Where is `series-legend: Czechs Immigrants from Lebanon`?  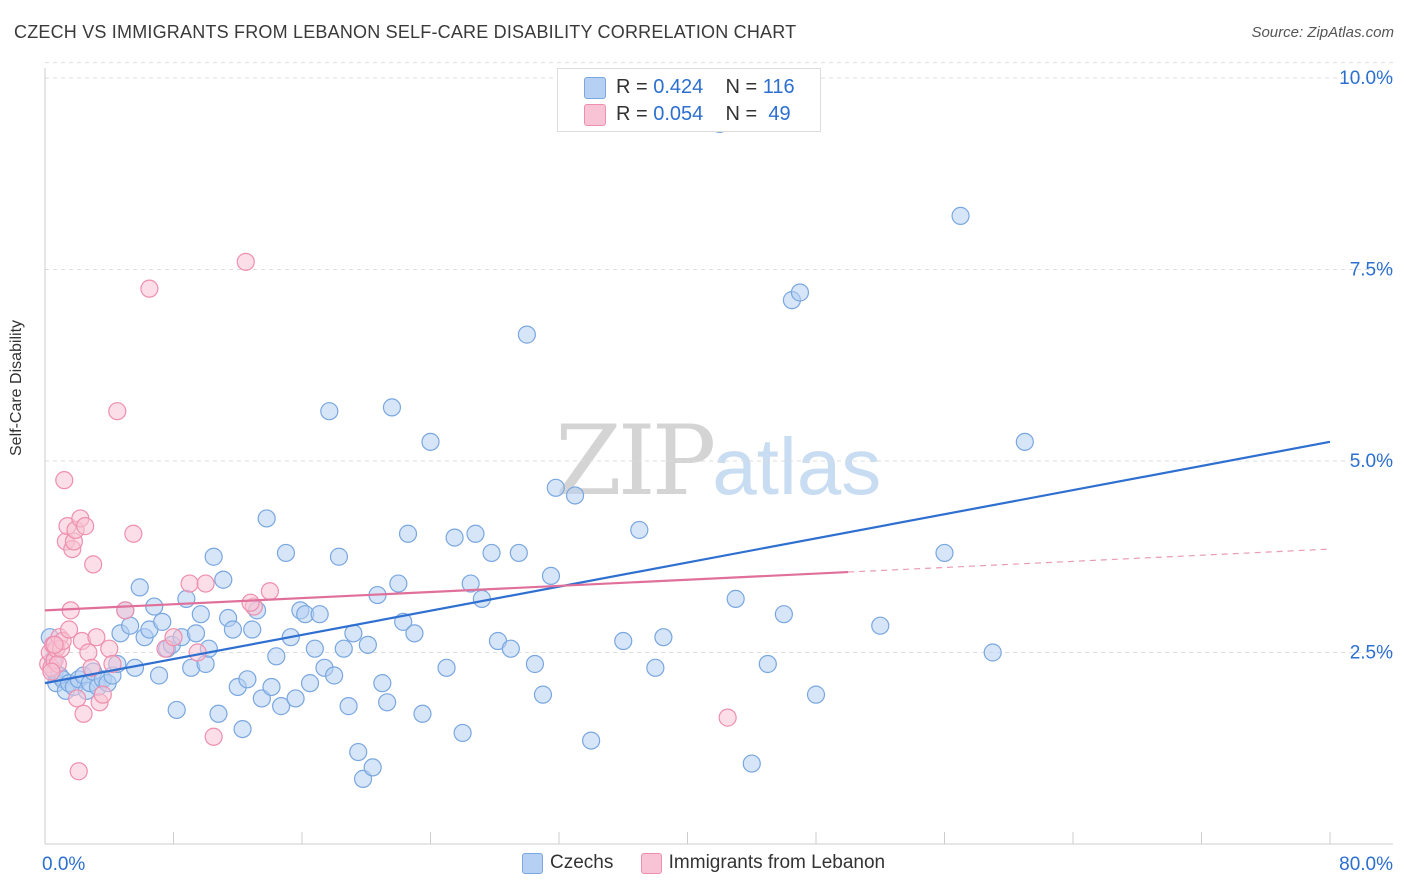 series-legend: Czechs Immigrants from Lebanon is located at coordinates (714, 865).